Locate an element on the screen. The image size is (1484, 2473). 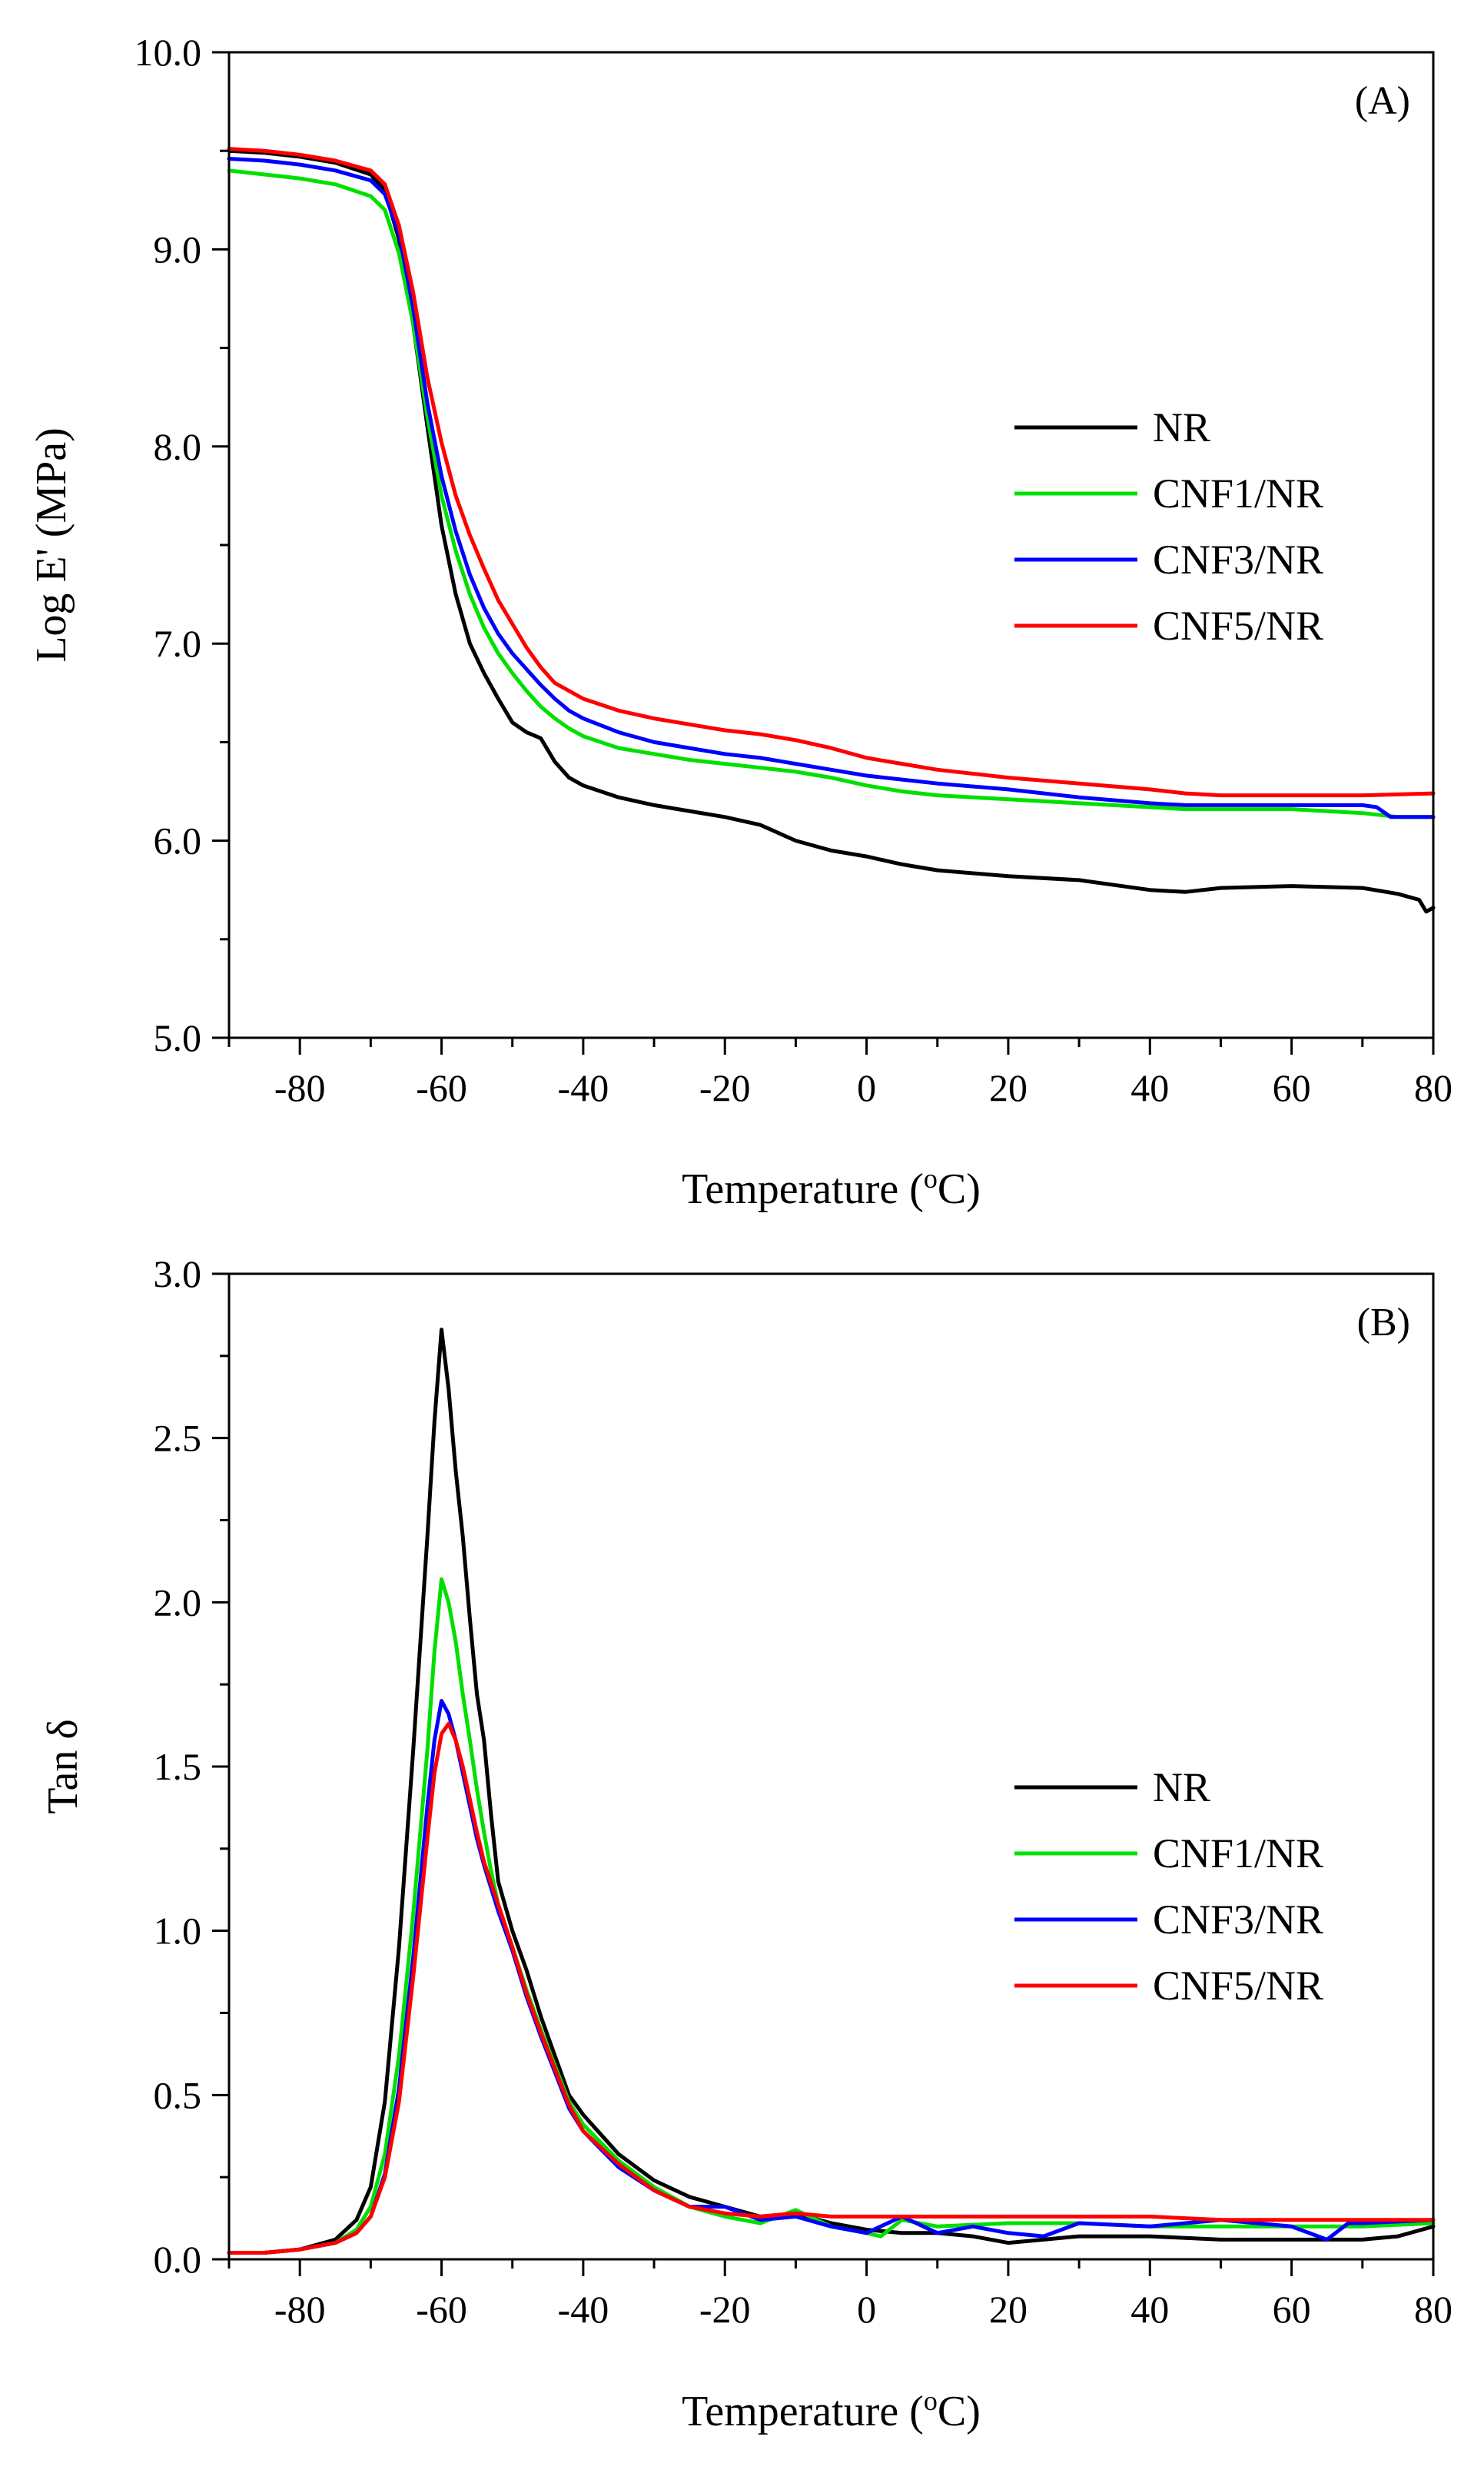
y-tick-label: 2.5 is located at coordinates (178, 1438).